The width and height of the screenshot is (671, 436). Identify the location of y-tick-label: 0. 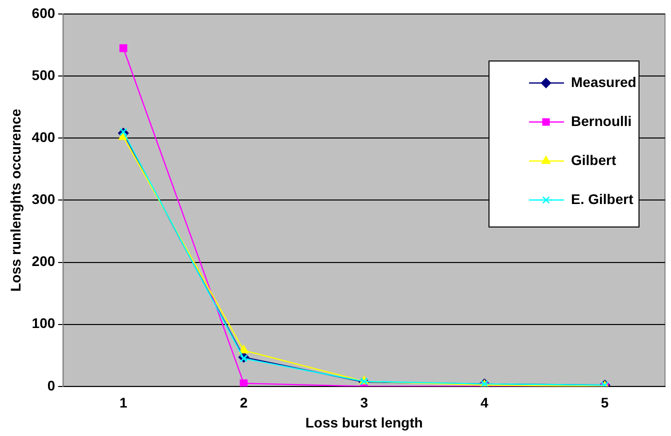
(51, 385).